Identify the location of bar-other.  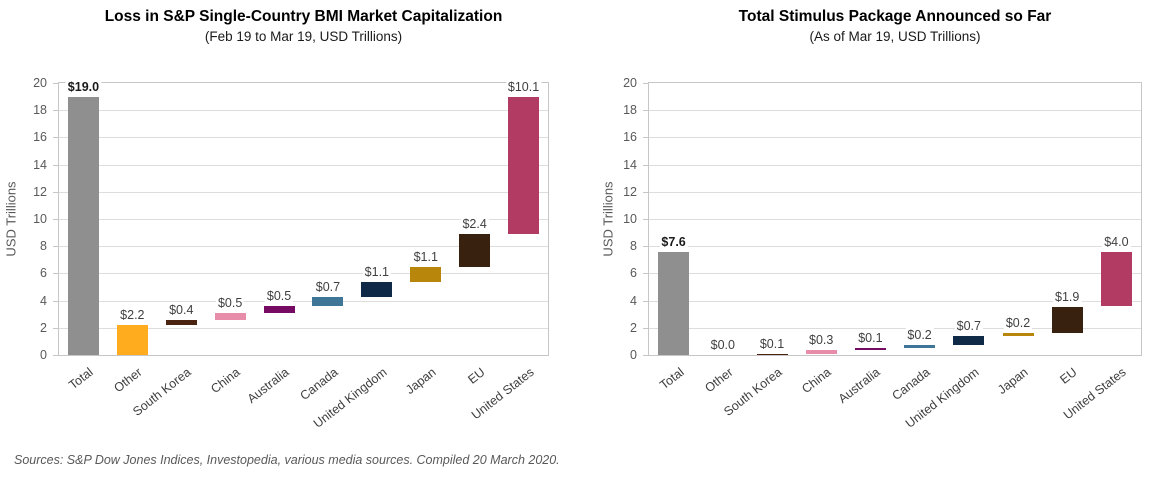
(132, 340).